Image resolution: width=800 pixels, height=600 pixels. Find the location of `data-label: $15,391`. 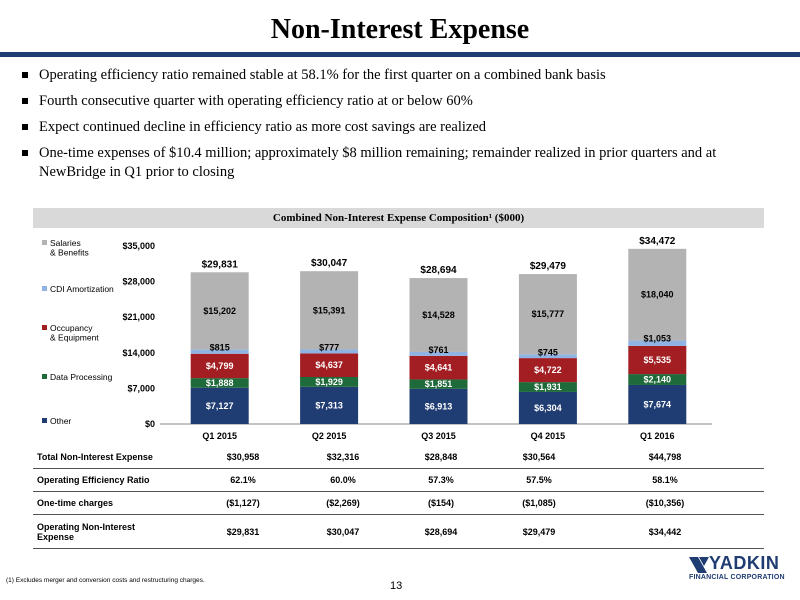

data-label: $15,391 is located at coordinates (329, 310).